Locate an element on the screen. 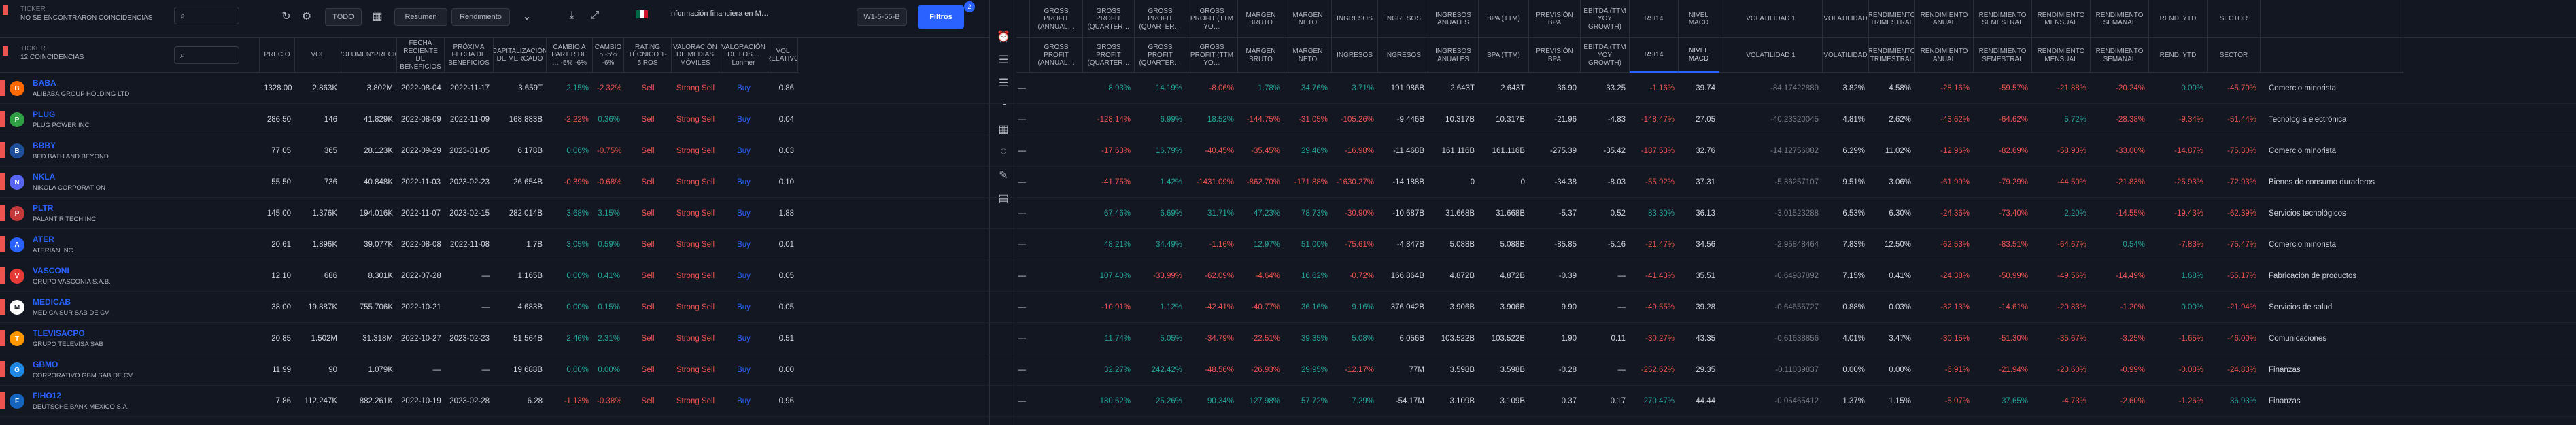 The height and width of the screenshot is (425, 2576). grid-icon: ▦ is located at coordinates (377, 16).